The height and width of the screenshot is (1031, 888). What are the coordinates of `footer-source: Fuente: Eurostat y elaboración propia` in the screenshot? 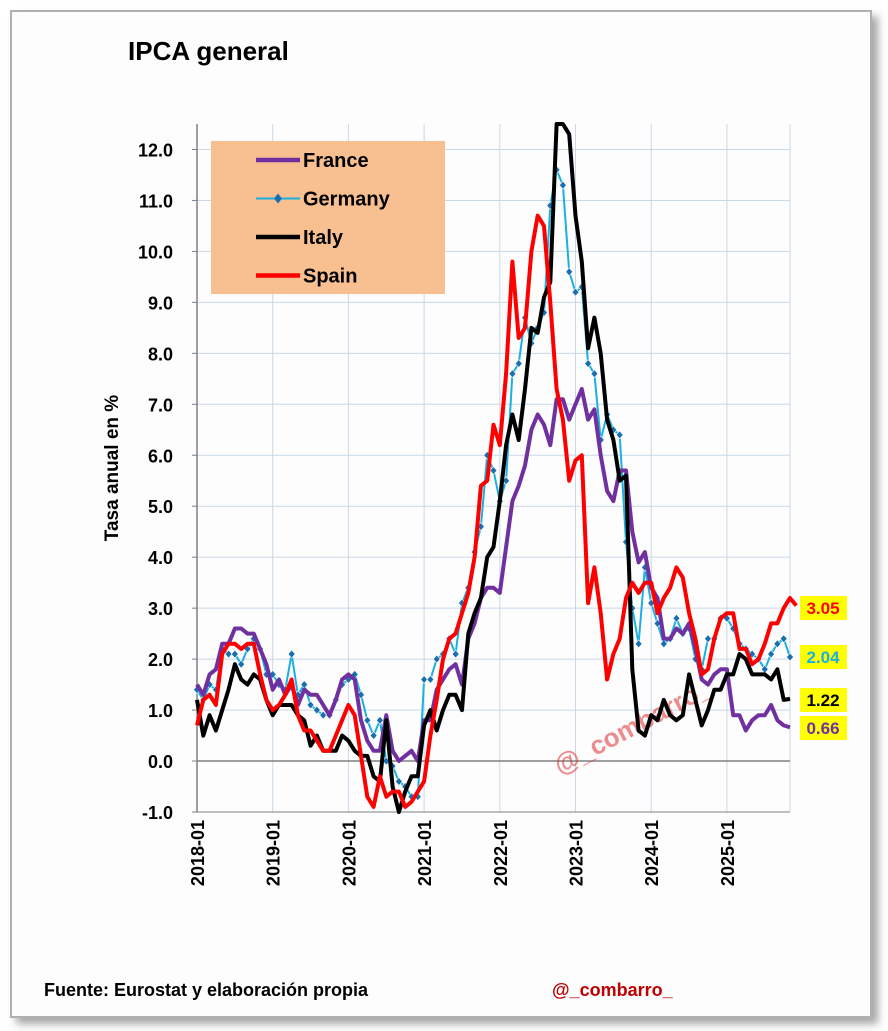 It's located at (206, 990).